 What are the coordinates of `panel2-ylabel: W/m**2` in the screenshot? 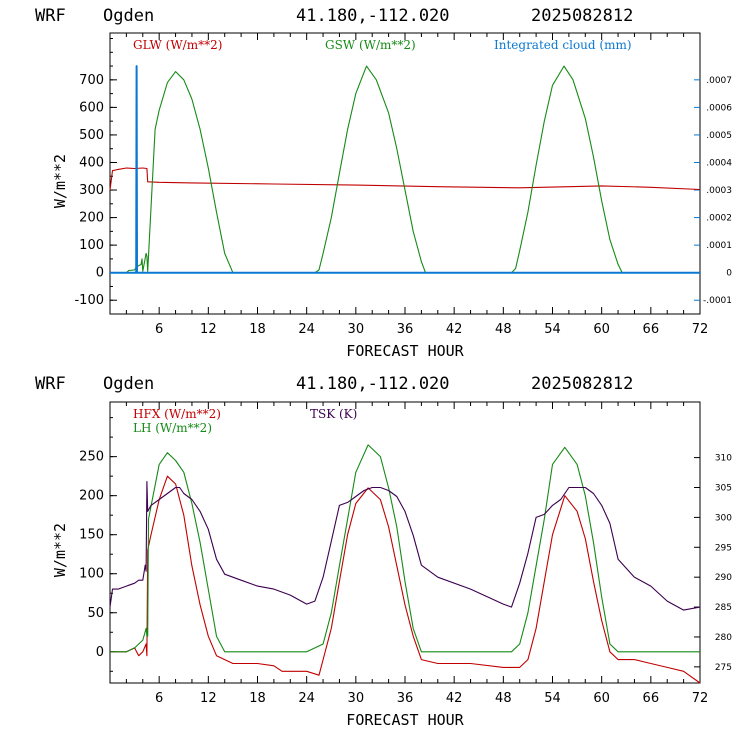 It's located at (60, 550).